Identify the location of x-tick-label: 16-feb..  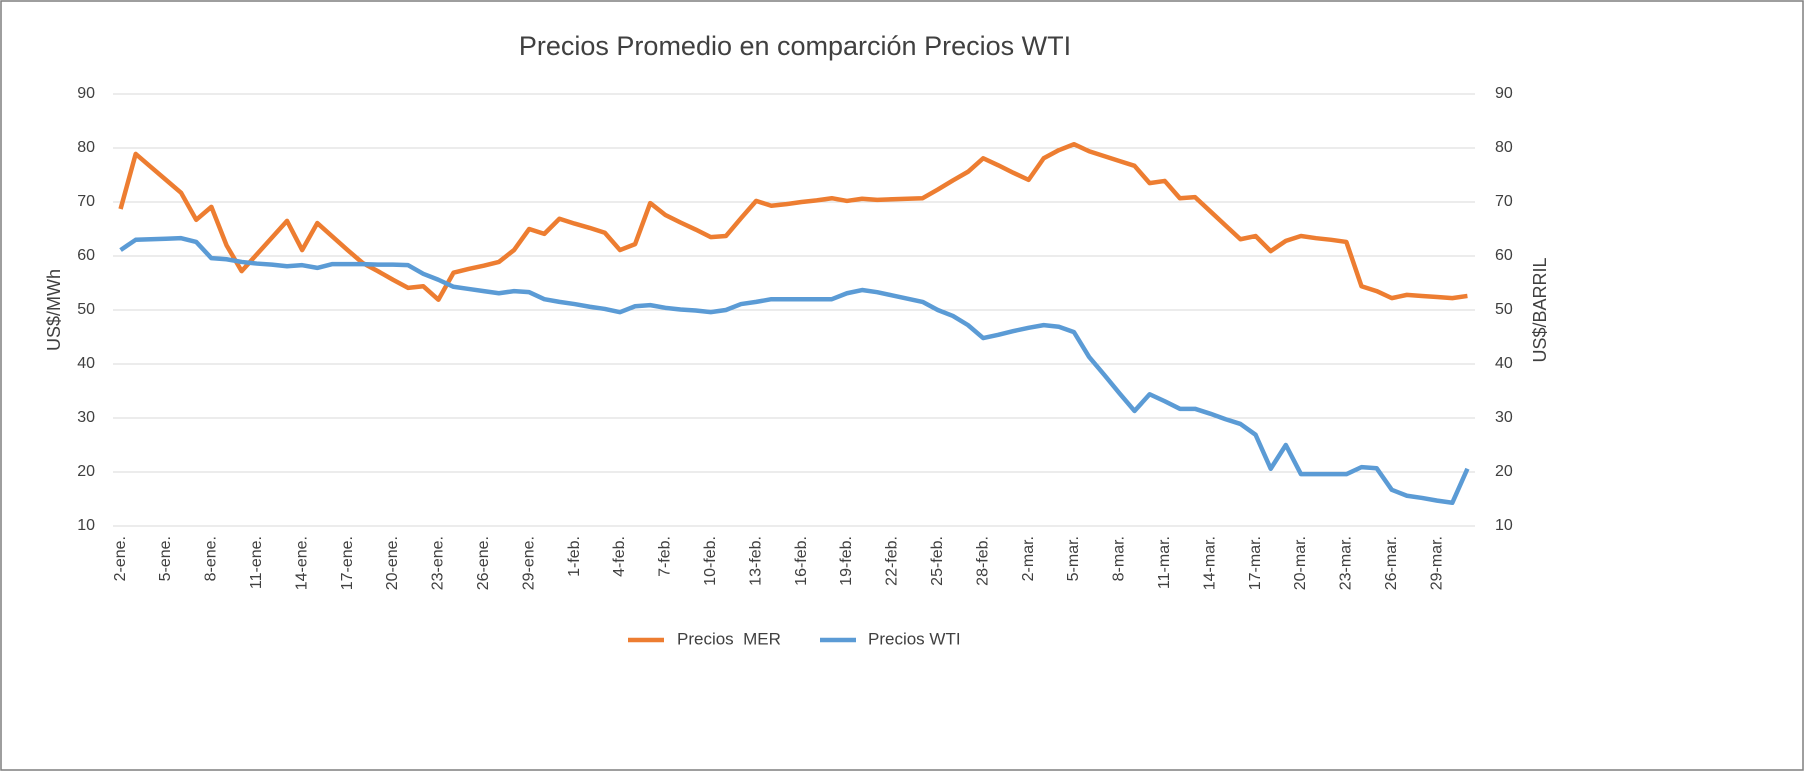
(801, 561).